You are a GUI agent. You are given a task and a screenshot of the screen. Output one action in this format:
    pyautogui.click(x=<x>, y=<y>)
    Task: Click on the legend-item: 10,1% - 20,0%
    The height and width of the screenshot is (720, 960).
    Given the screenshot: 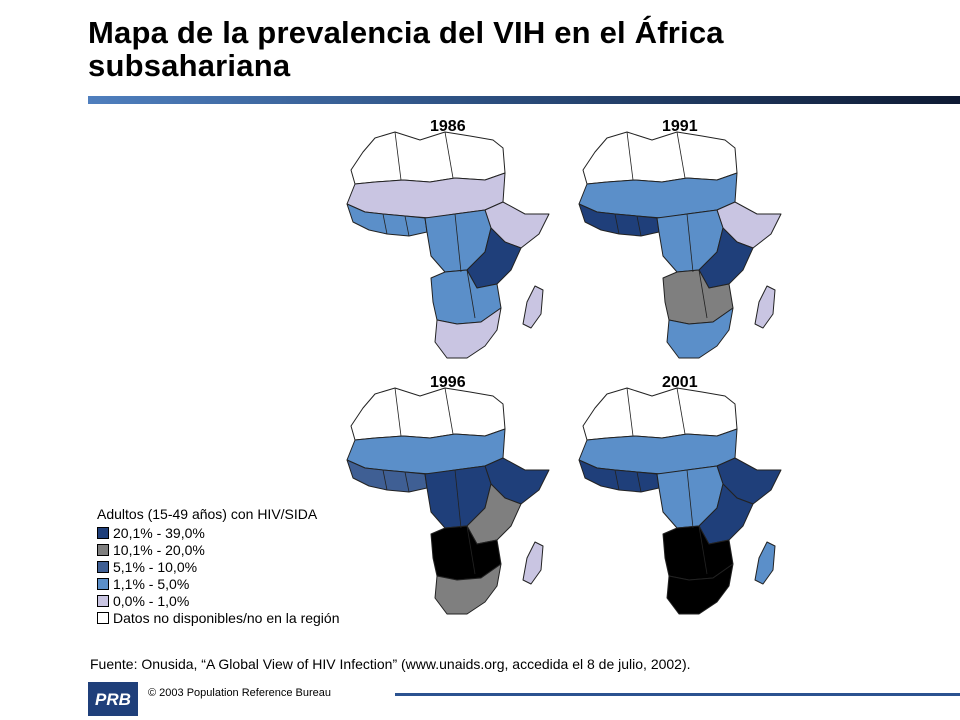 What is the action you would take?
    pyautogui.click(x=242, y=549)
    